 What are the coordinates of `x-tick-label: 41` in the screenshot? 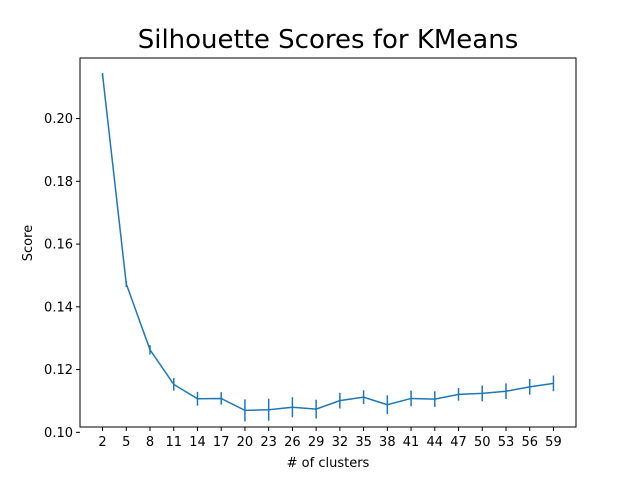 It's located at (411, 442).